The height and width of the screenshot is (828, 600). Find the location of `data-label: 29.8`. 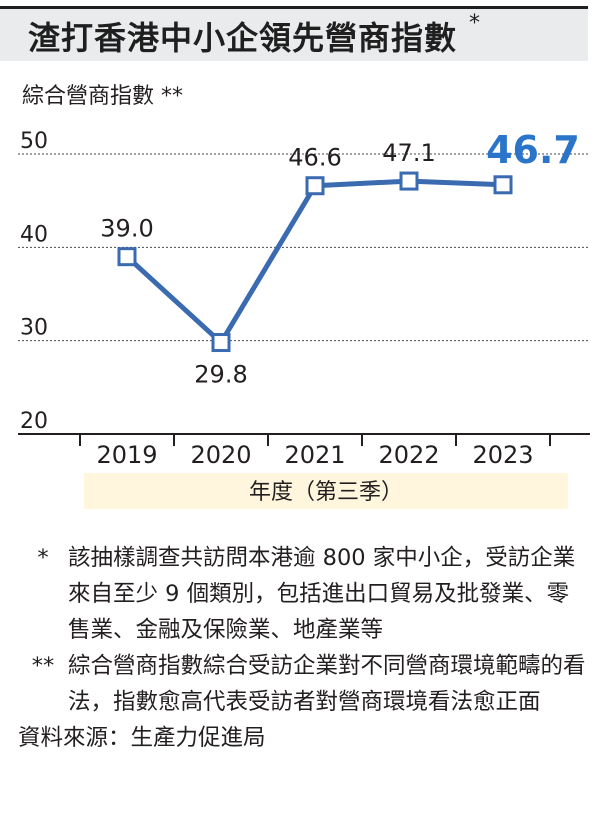

data-label: 29.8 is located at coordinates (220, 375).